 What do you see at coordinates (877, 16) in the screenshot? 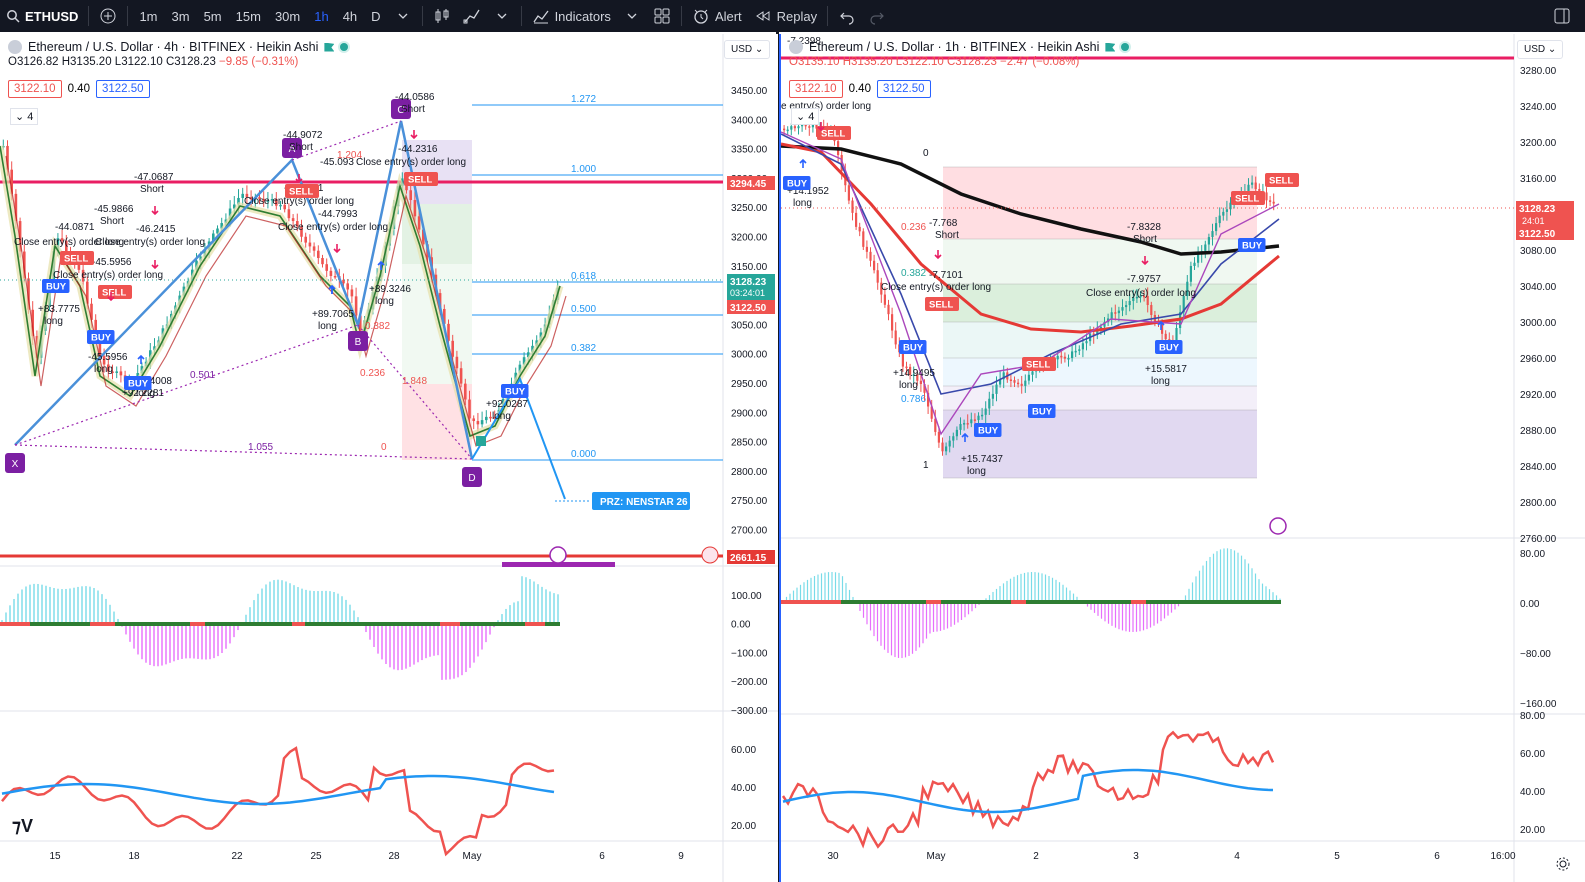
I see `redo-button` at bounding box center [877, 16].